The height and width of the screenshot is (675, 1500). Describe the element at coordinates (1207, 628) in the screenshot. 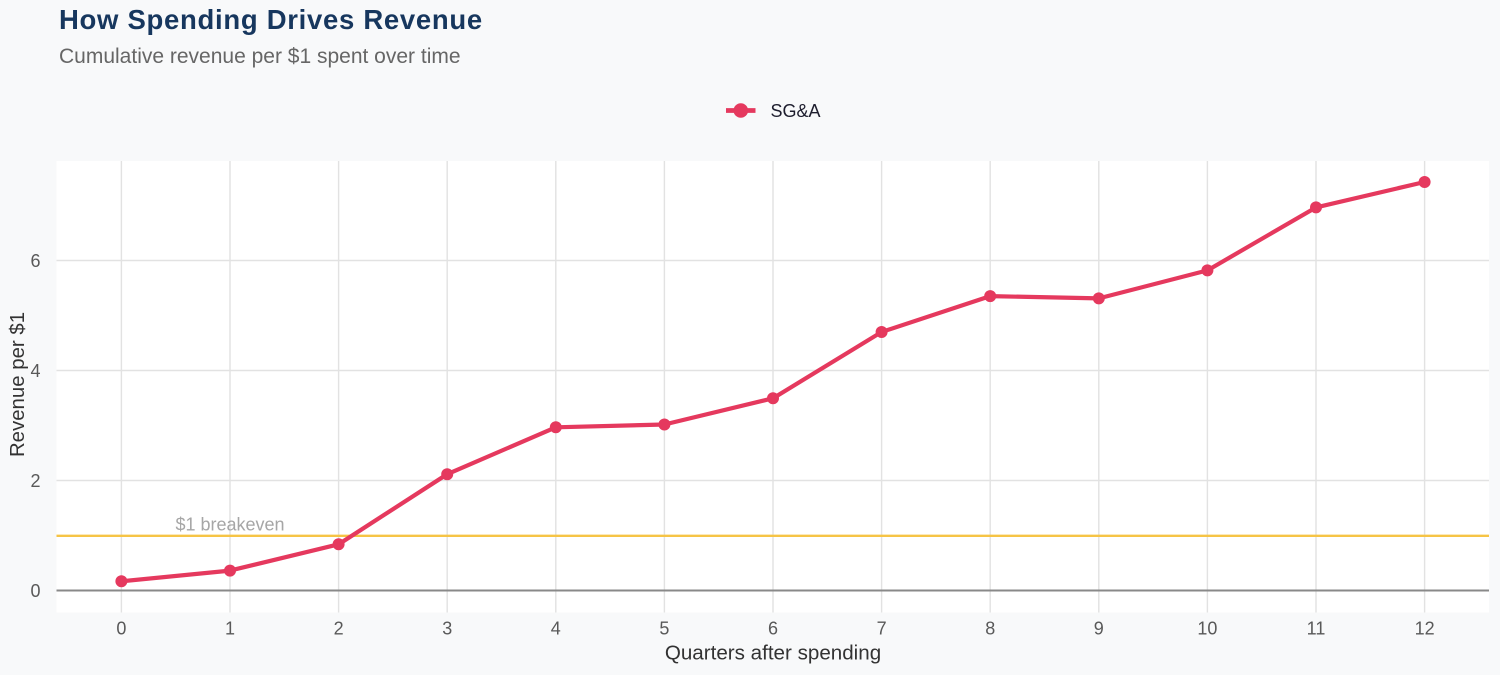

I see `svg-text: 10` at that location.